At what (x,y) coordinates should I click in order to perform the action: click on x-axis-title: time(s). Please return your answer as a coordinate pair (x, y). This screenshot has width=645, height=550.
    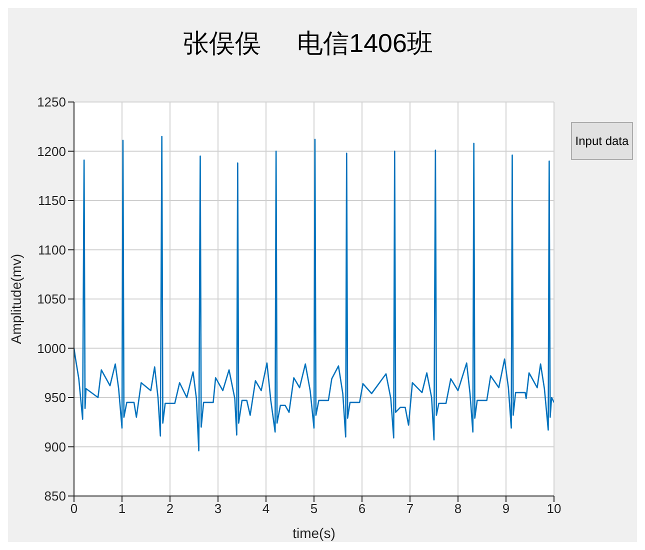
    Looking at the image, I should click on (314, 533).